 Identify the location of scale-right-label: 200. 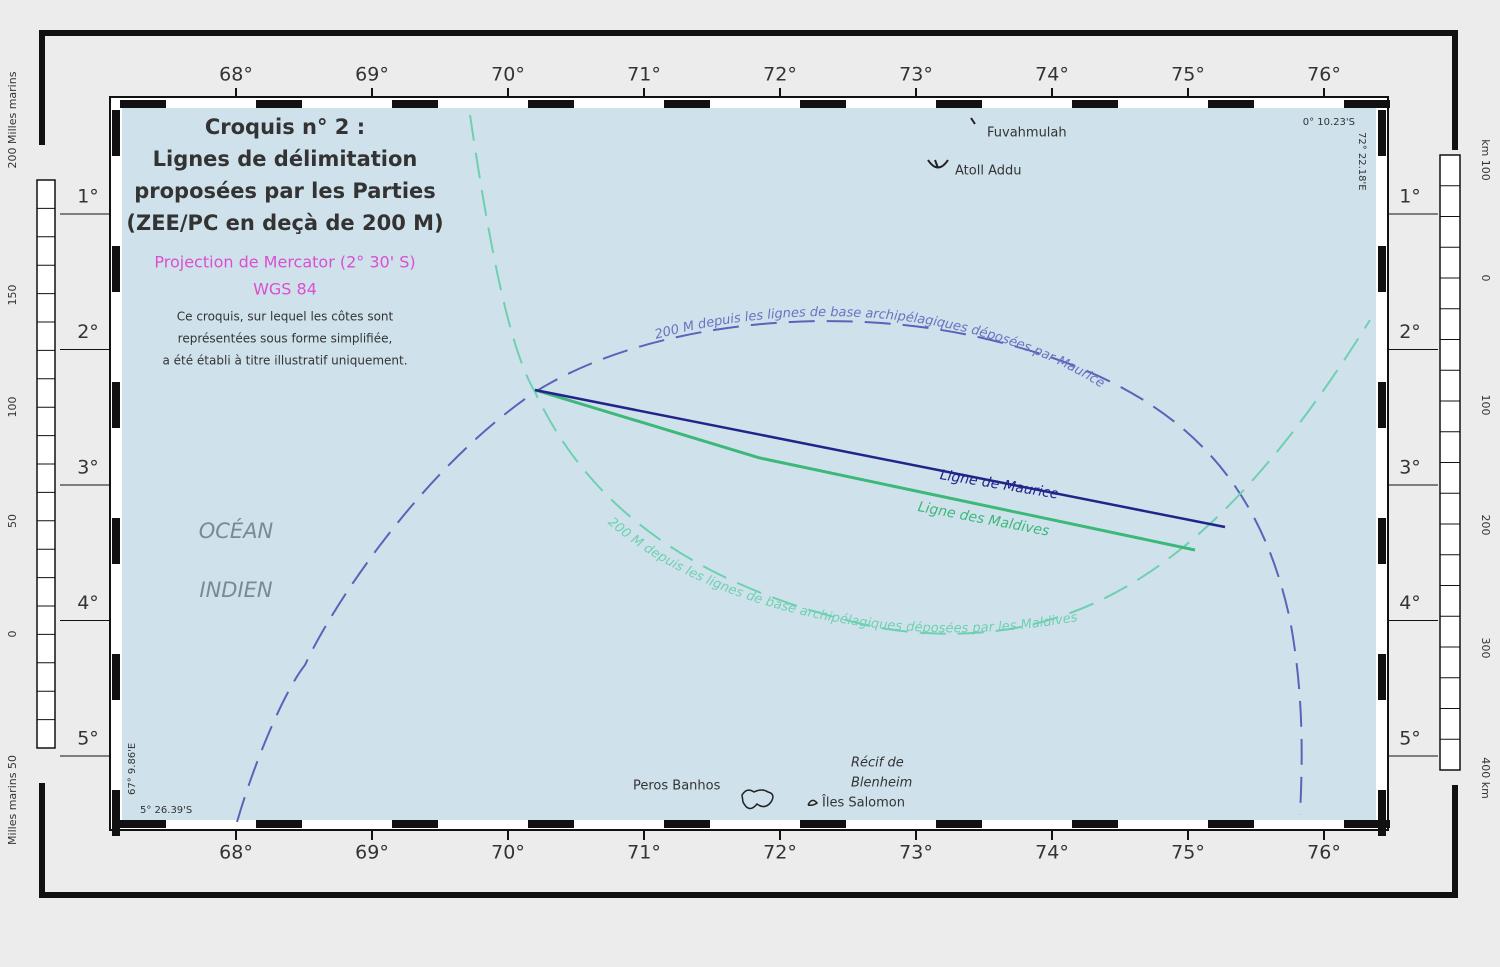
(1485, 525).